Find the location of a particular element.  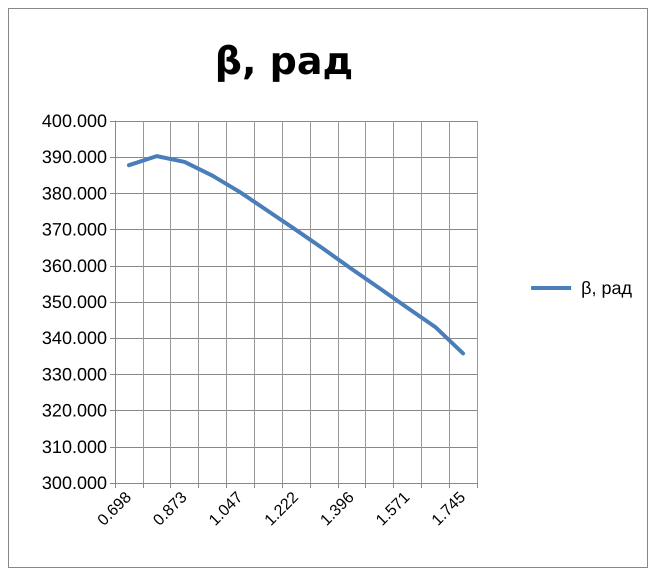

y-tick-label: 370.000 is located at coordinates (74, 230).